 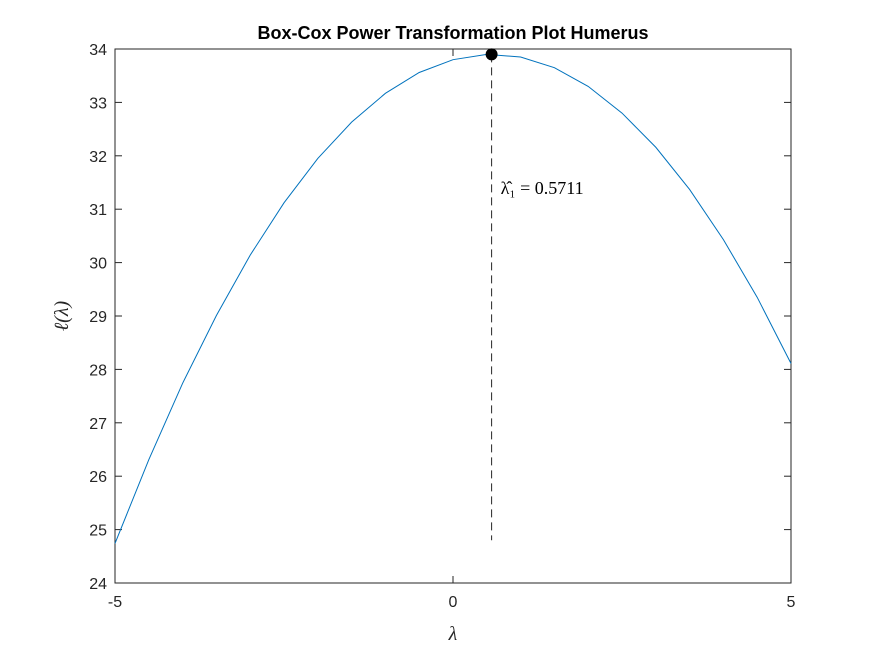 What do you see at coordinates (98, 317) in the screenshot?
I see `y-tick-label: 29` at bounding box center [98, 317].